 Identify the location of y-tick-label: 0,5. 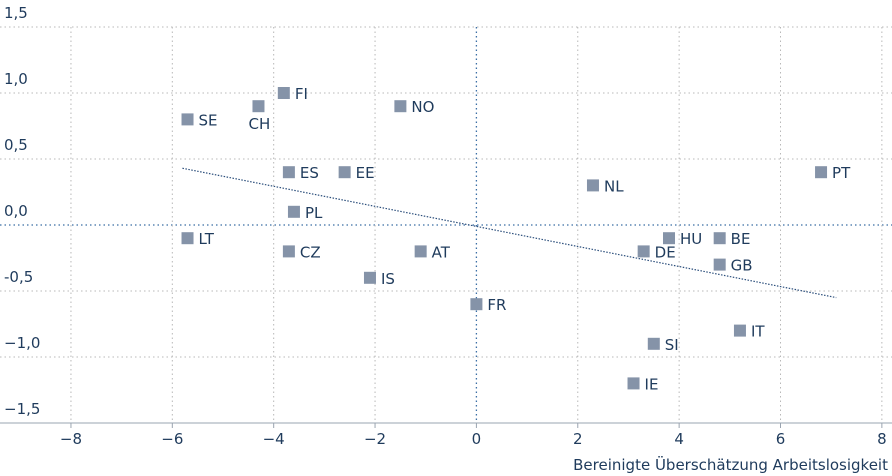
(16, 145).